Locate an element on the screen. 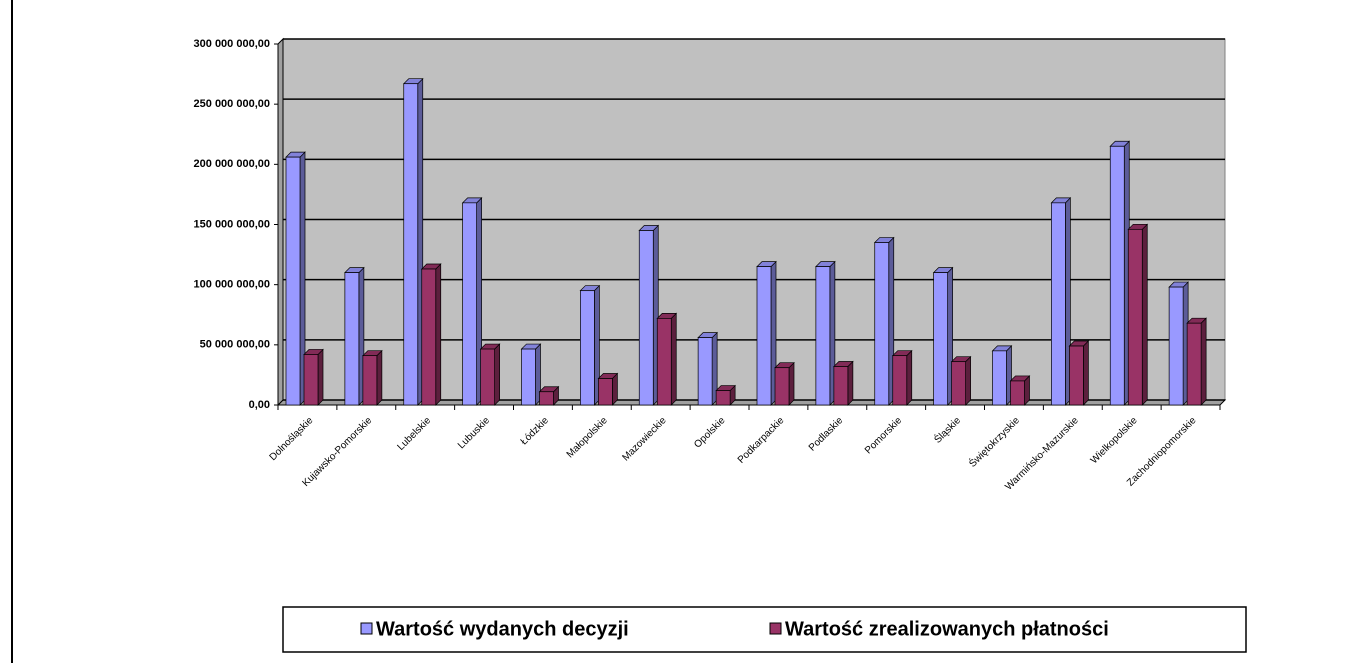 This screenshot has height=663, width=1355. y-tick-label: 150 000 000,00 is located at coordinates (232, 224).